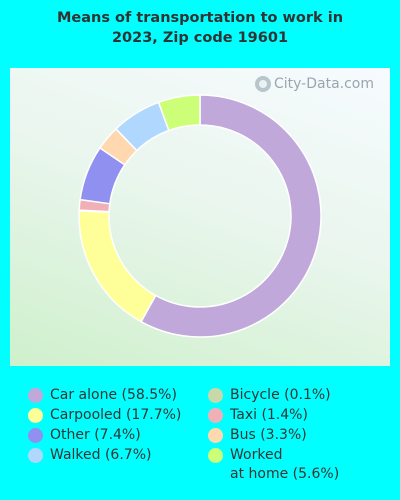  What do you see at coordinates (116, 415) in the screenshot?
I see `legend-label: Carpooled (17.7%)` at bounding box center [116, 415].